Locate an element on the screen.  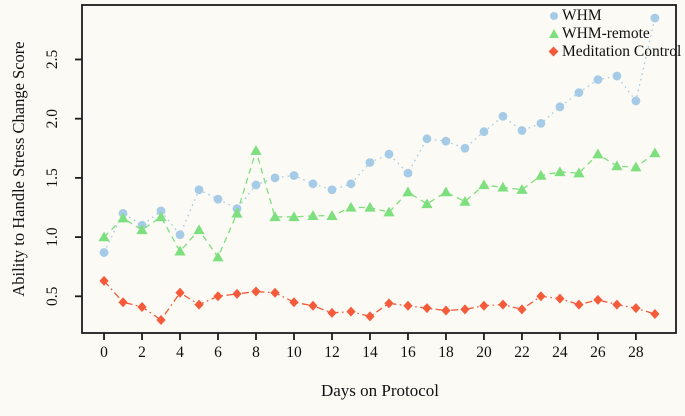
x-axis-title: Days on Protocol is located at coordinates (380, 390).